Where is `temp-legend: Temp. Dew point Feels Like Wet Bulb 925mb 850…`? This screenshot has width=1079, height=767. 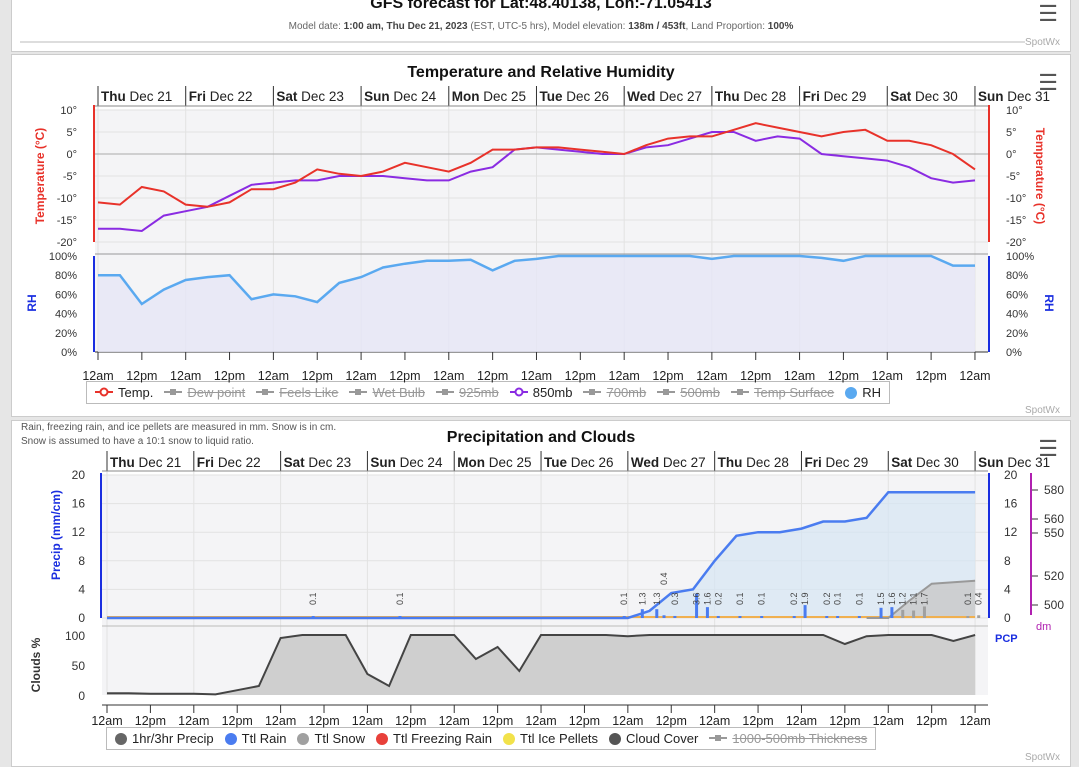 temp-legend: Temp. Dew point Feels Like Wet Bulb 925mb 850… is located at coordinates (488, 392).